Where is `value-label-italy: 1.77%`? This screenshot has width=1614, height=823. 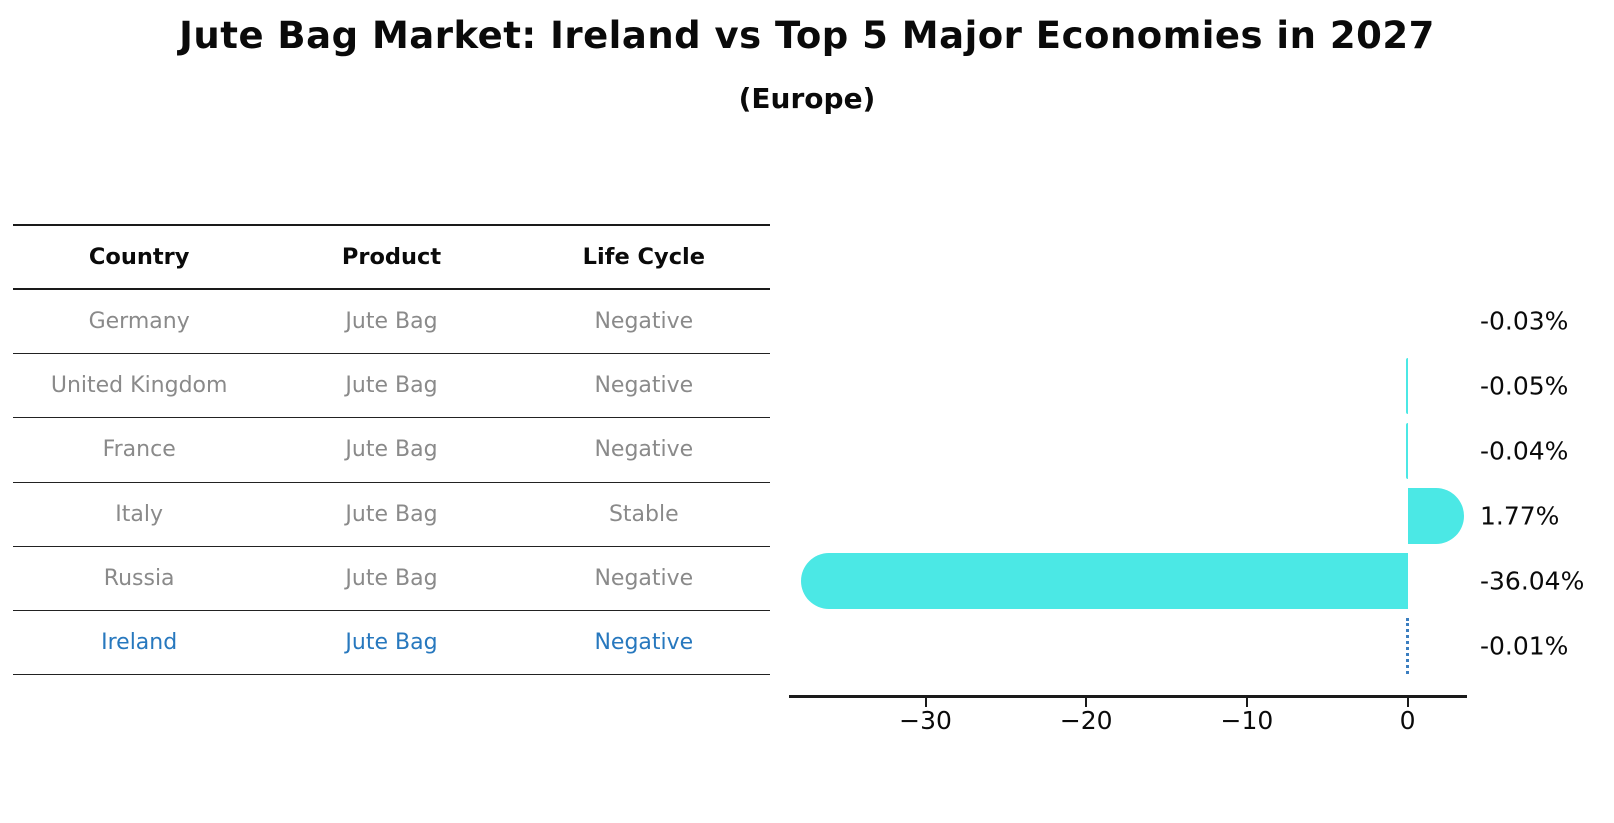 value-label-italy: 1.77% is located at coordinates (1520, 516).